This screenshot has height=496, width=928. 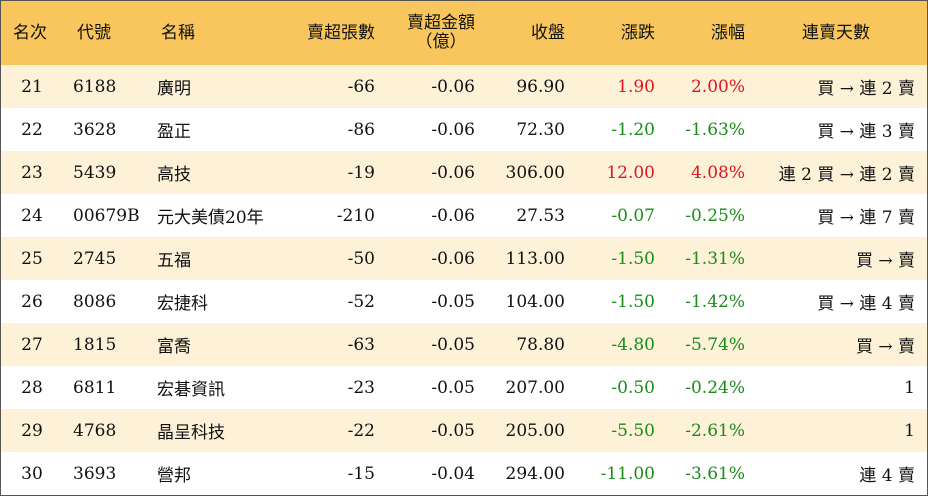 What do you see at coordinates (728, 32) in the screenshot?
I see `header-change-pct: 漲幅` at bounding box center [728, 32].